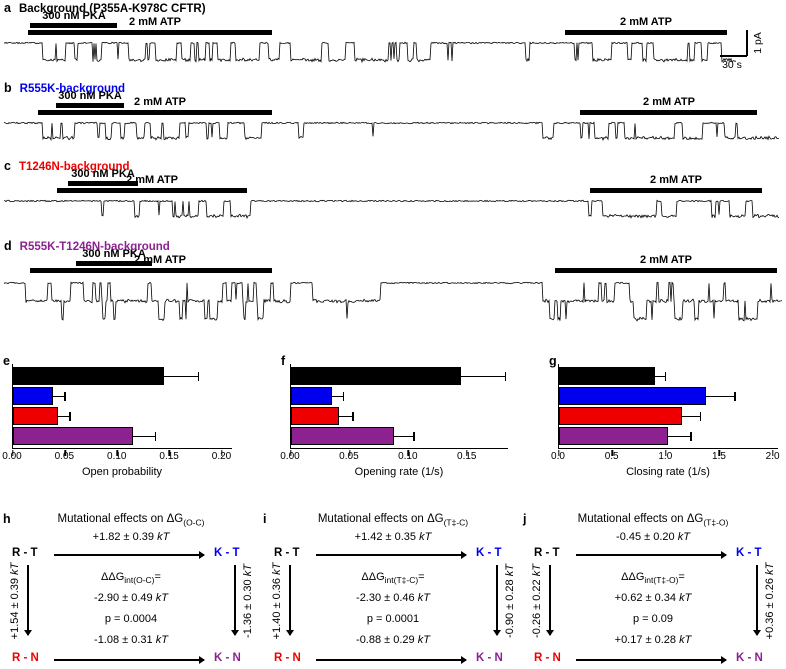 The image size is (786, 669). I want to click on panel-c-header: c T1246N-background, so click(67, 166).